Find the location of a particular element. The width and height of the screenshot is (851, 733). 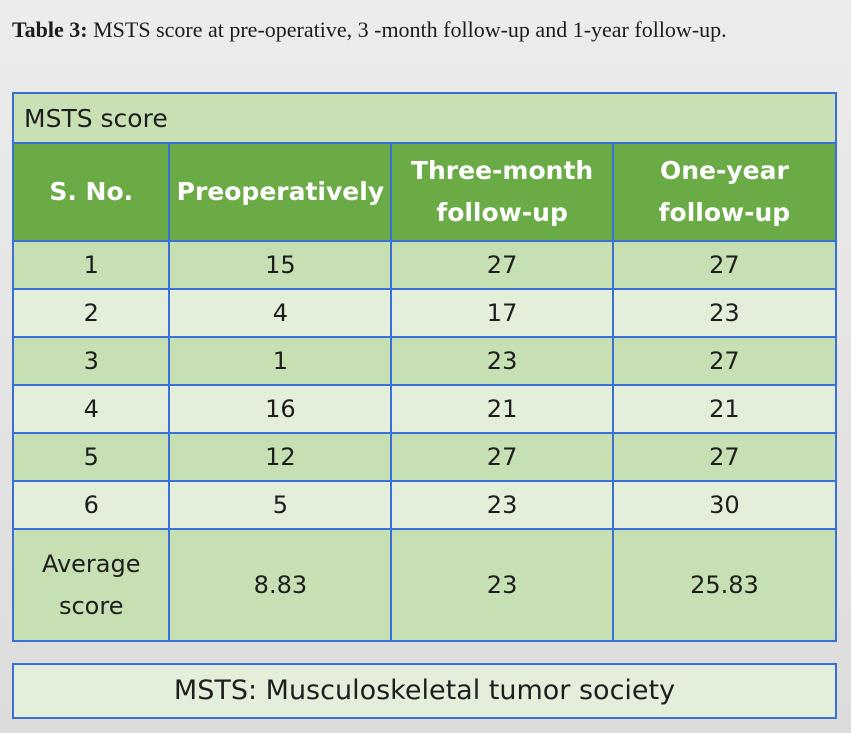

table-row: 6 5 23 30 is located at coordinates (424, 505).